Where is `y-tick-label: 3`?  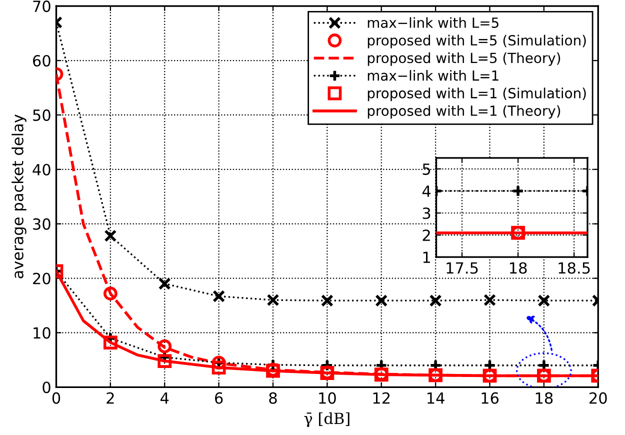 y-tick-label: 3 is located at coordinates (426, 213).